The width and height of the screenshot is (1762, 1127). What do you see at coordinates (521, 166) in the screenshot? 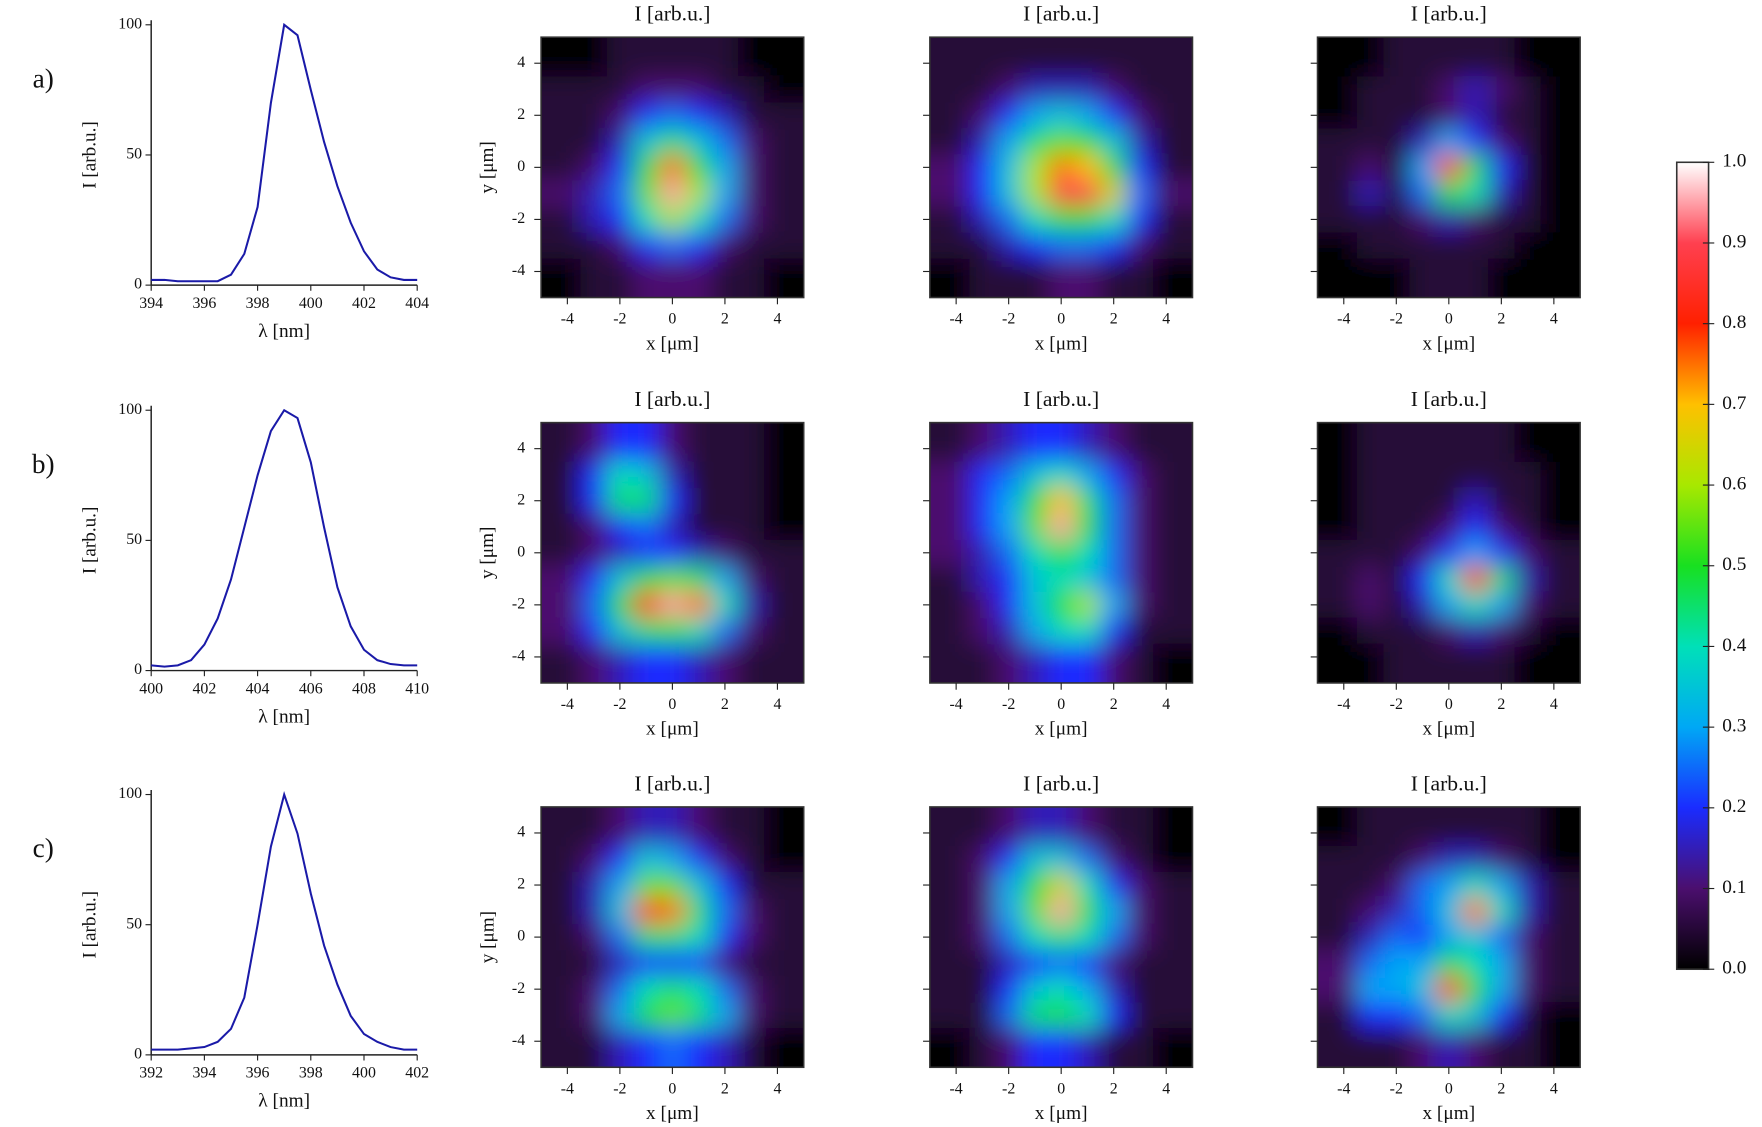
I see `y-tick-label: 0` at bounding box center [521, 166].